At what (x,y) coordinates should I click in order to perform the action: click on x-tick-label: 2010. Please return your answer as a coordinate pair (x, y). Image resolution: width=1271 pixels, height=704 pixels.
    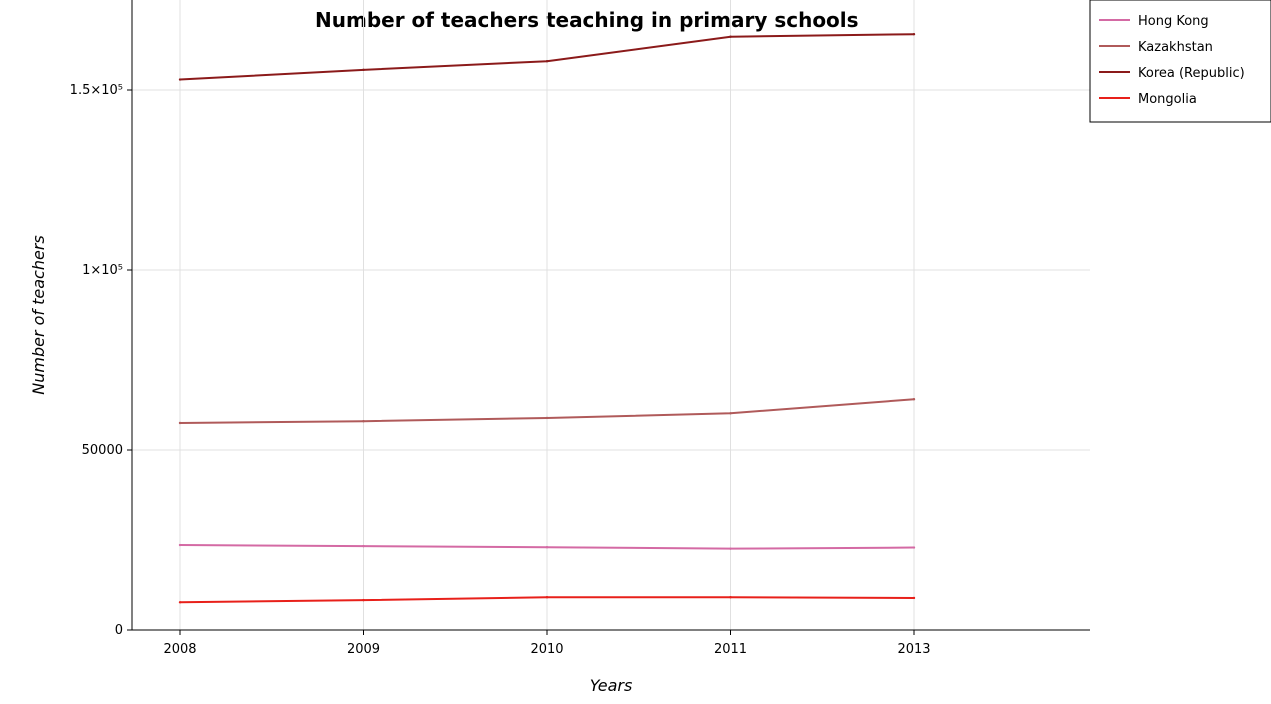
    Looking at the image, I should click on (546, 649).